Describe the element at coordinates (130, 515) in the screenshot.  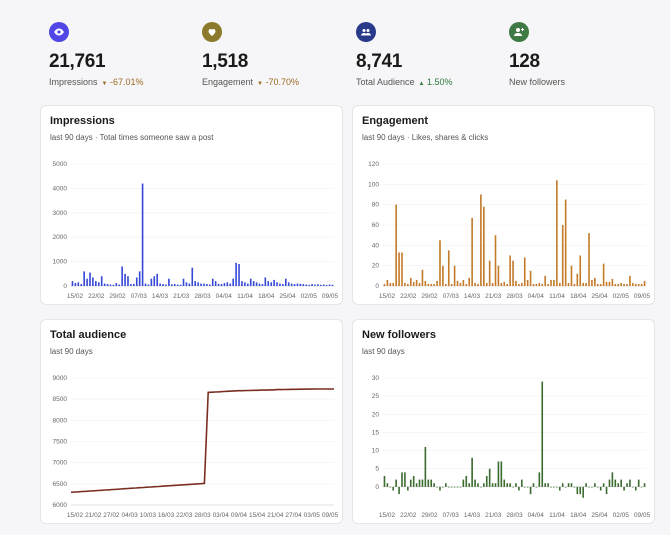
I see `x-tick-label: 04/03` at that location.